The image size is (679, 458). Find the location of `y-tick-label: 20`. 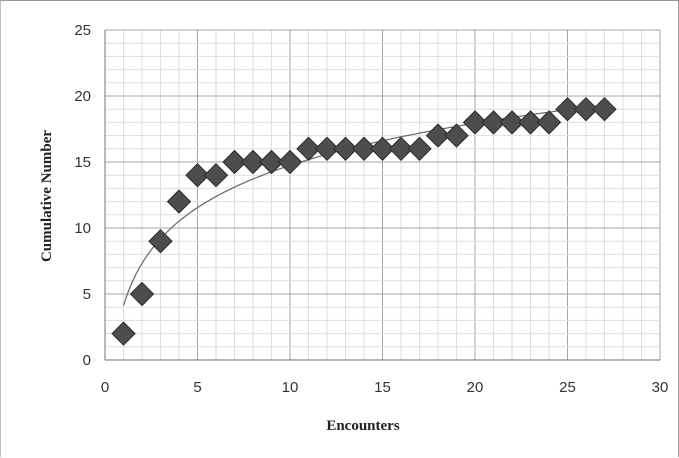

y-tick-label: 20 is located at coordinates (82, 96).